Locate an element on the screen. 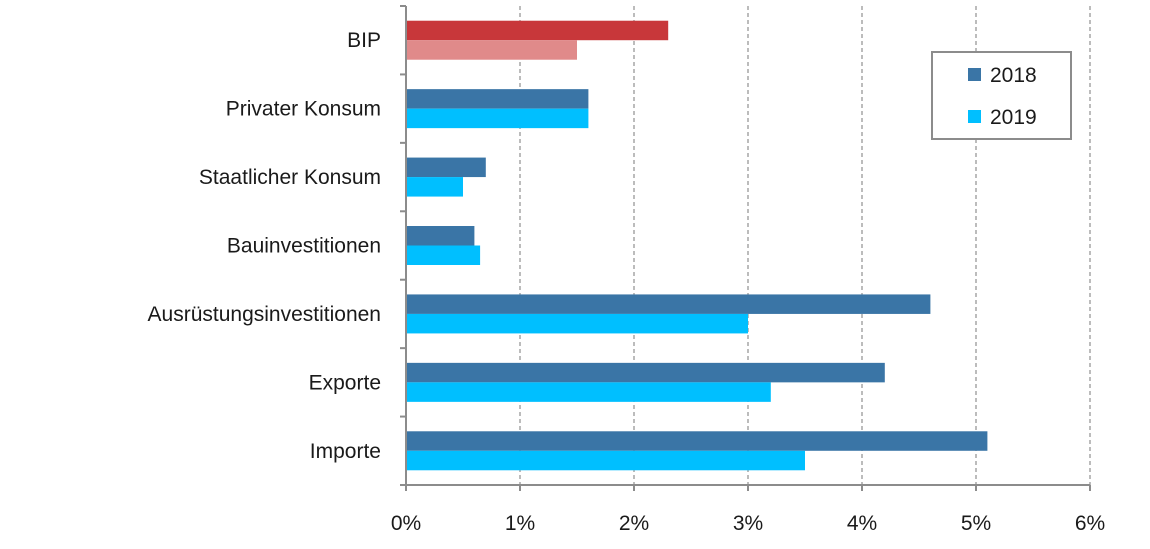 The width and height of the screenshot is (1150, 549). legend-label-2019: 2019 is located at coordinates (1013, 117).